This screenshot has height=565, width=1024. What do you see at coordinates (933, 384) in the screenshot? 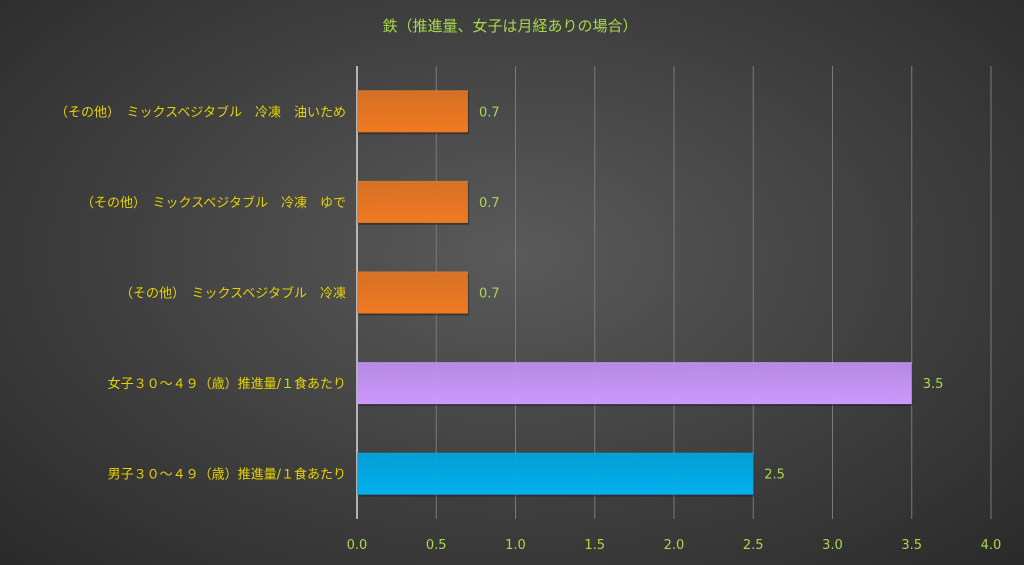
I see `data-label: 3.5` at bounding box center [933, 384].